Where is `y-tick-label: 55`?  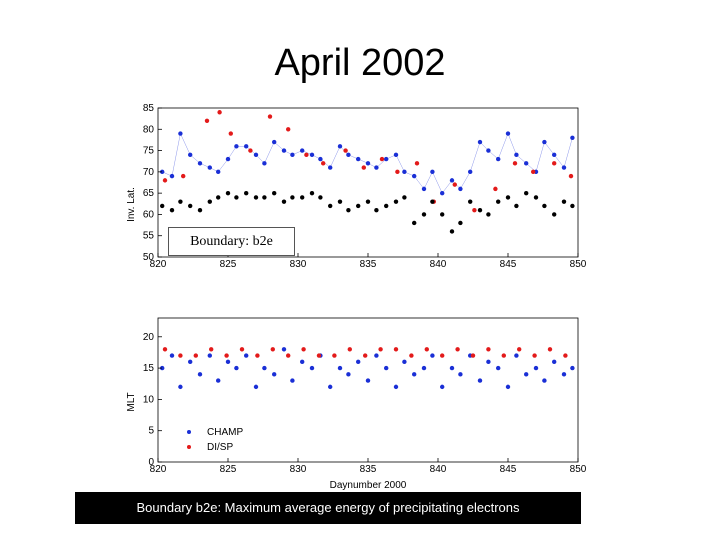 y-tick-label: 55 is located at coordinates (149, 236).